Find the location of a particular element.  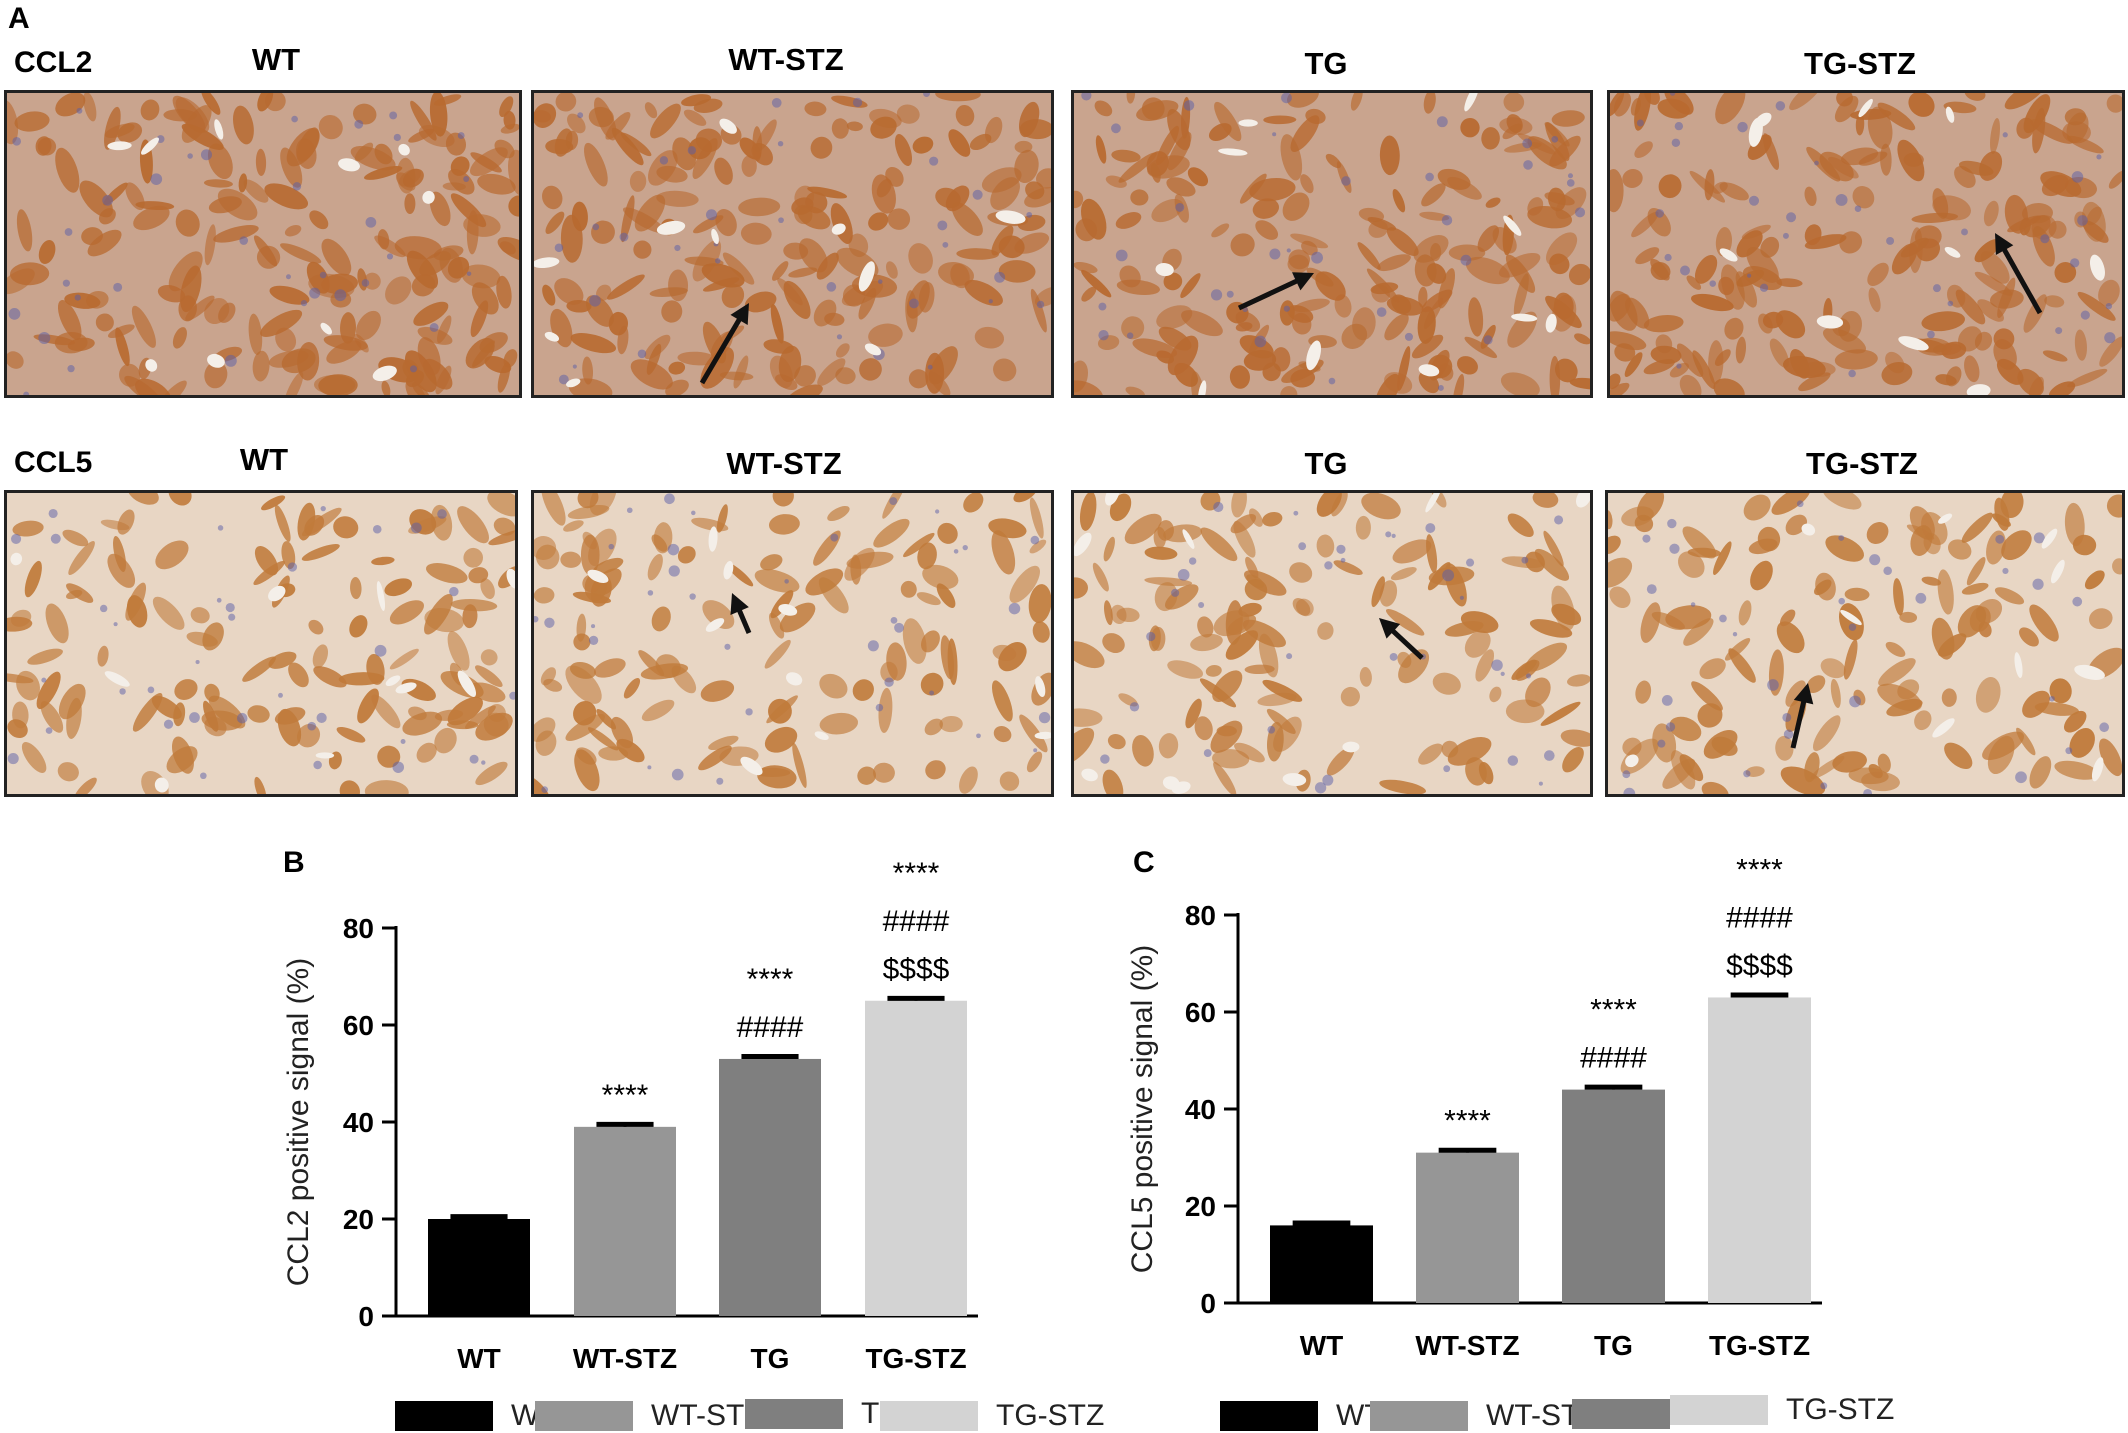

chart-b-x-tick-label: TG is located at coordinates (770, 1358).